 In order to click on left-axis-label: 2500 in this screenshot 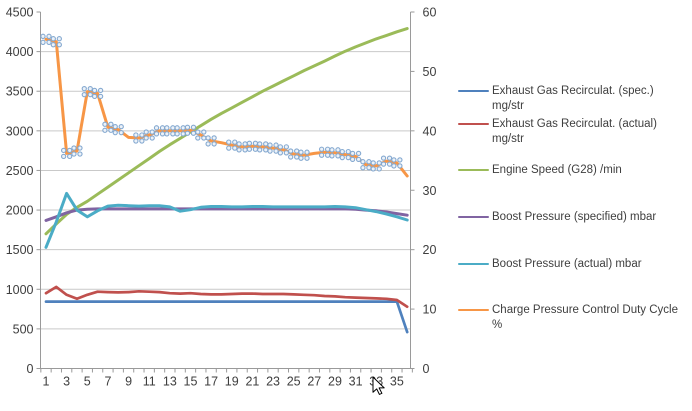, I will do `click(20, 171)`.